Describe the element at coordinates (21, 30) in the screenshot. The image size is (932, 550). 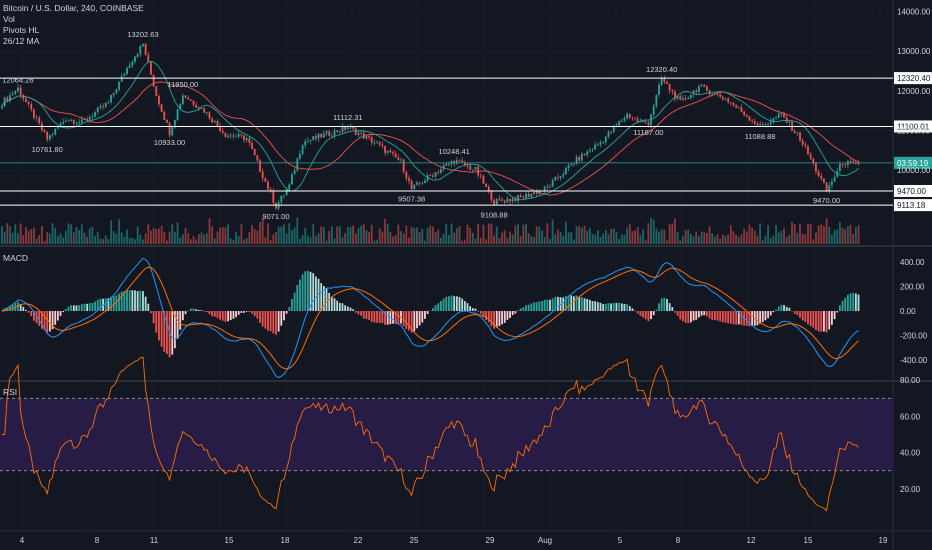
I see `pivots-indicator-label: Pivots HL` at that location.